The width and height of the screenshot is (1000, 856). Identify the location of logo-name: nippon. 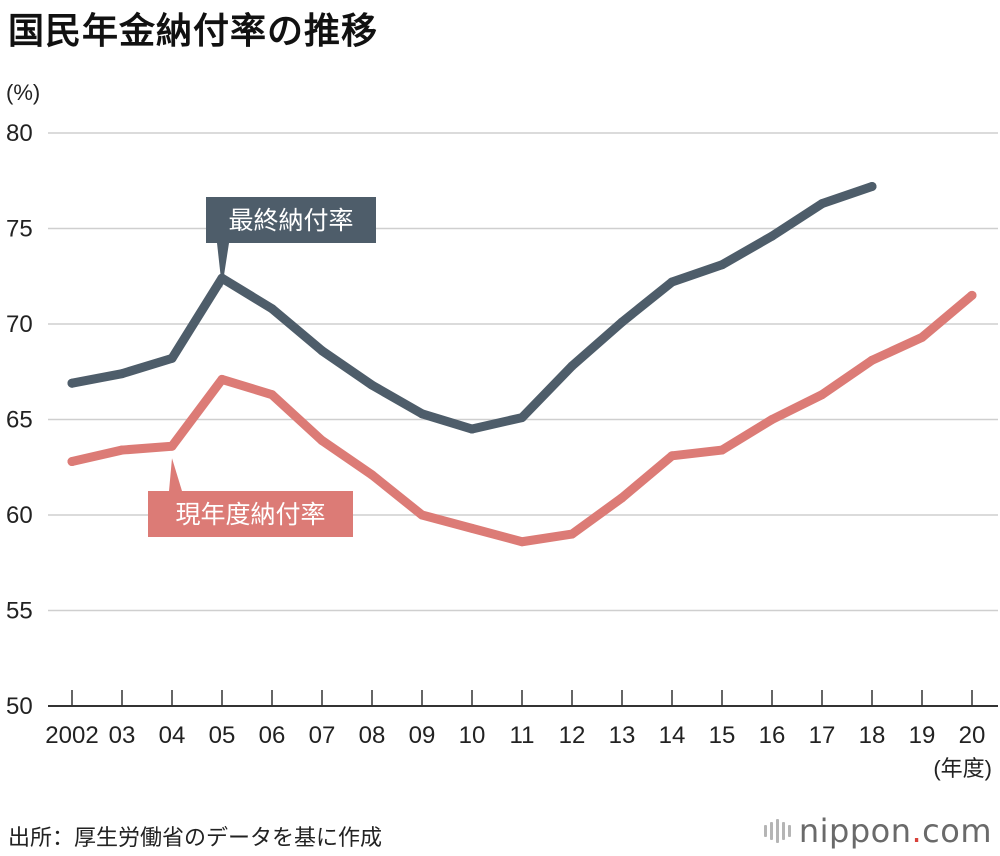
(855, 831).